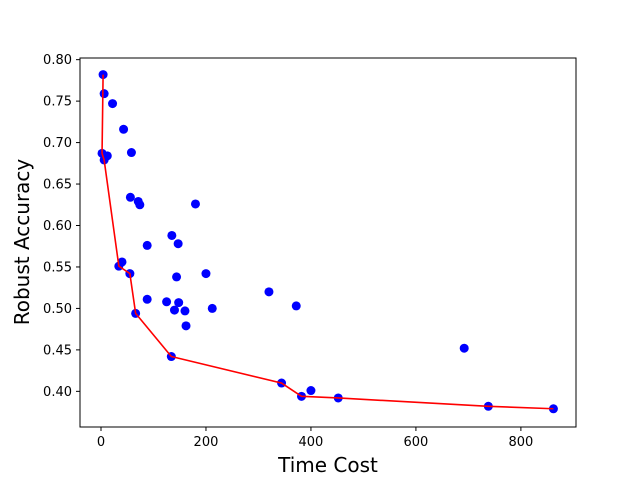 This screenshot has height=480, width=640. I want to click on y-tick-label: 0.75, so click(57, 102).